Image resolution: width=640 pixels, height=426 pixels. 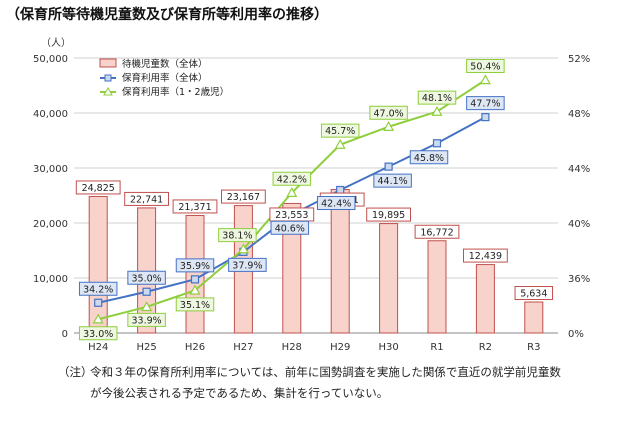 I want to click on line-12-value-label: 33.0%, so click(x=98, y=334).